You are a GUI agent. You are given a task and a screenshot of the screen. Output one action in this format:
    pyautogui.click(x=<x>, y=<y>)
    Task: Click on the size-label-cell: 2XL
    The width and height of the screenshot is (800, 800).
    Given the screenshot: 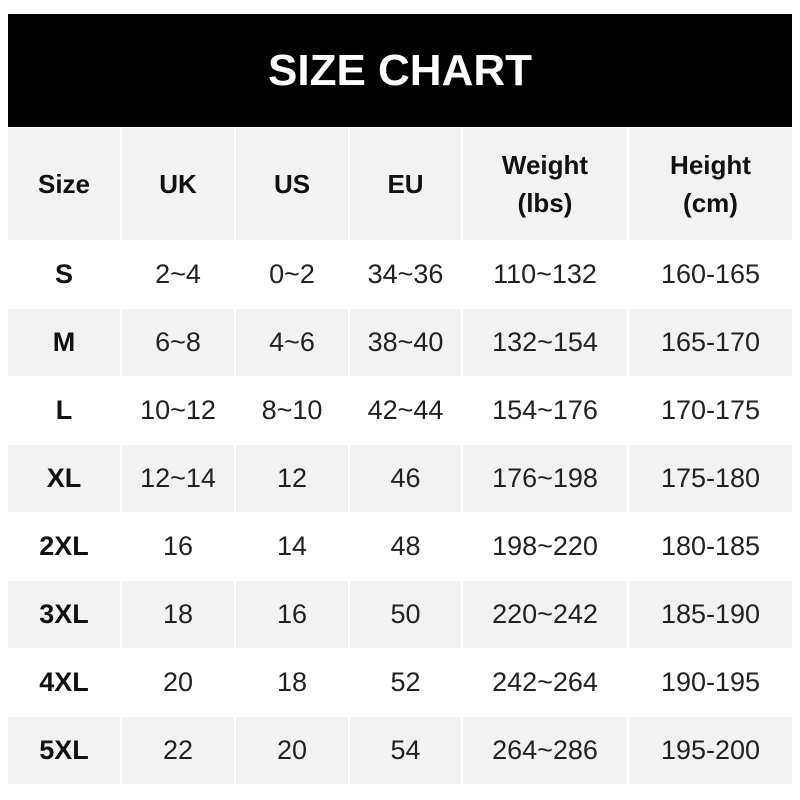 What is the action you would take?
    pyautogui.click(x=64, y=546)
    